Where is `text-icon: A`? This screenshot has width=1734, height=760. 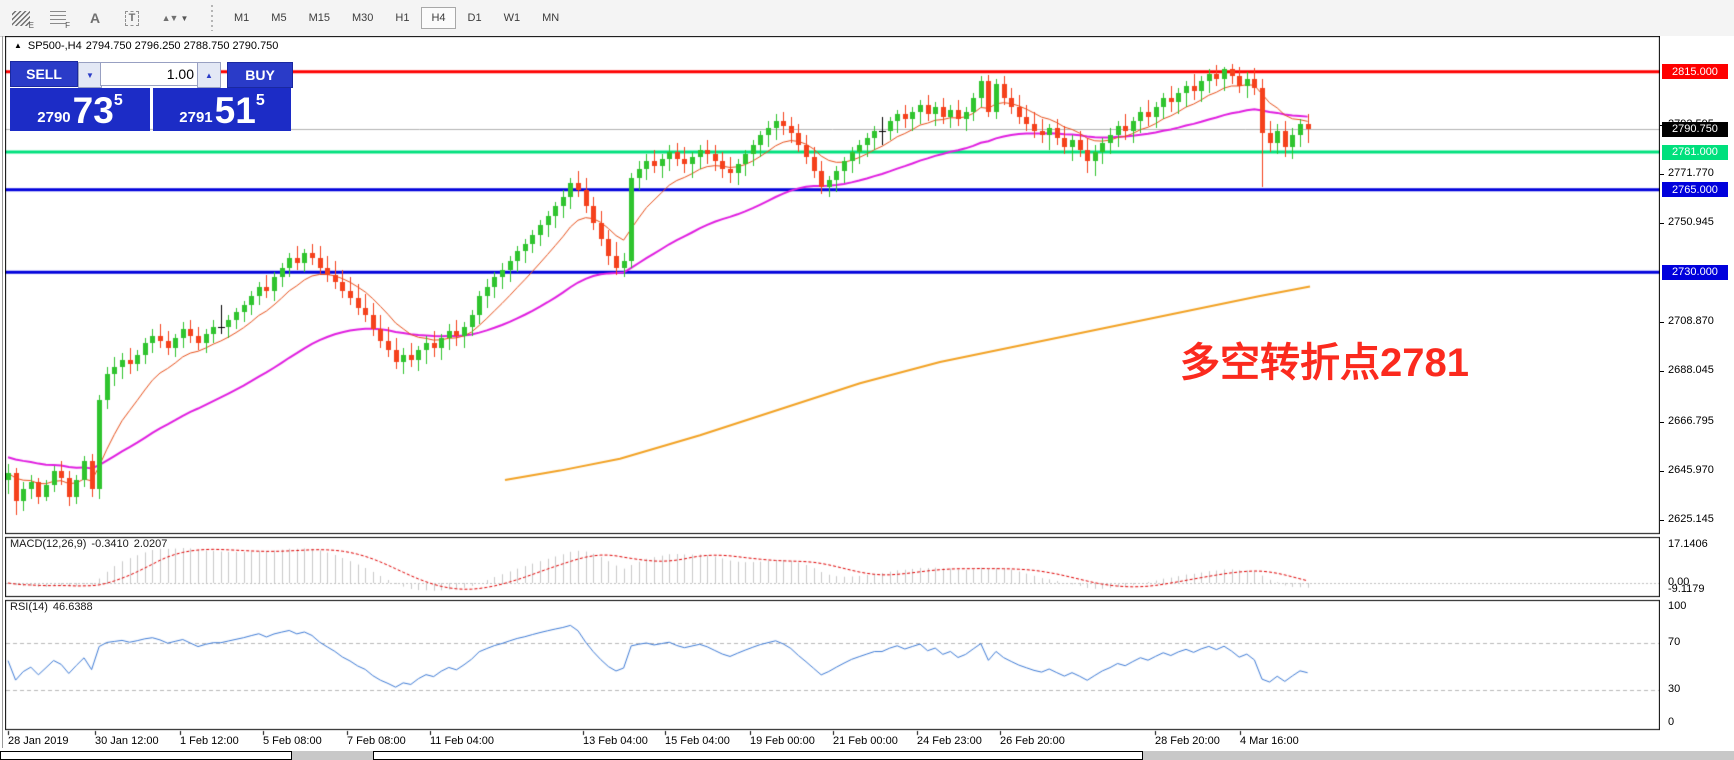 text-icon: A is located at coordinates (95, 18).